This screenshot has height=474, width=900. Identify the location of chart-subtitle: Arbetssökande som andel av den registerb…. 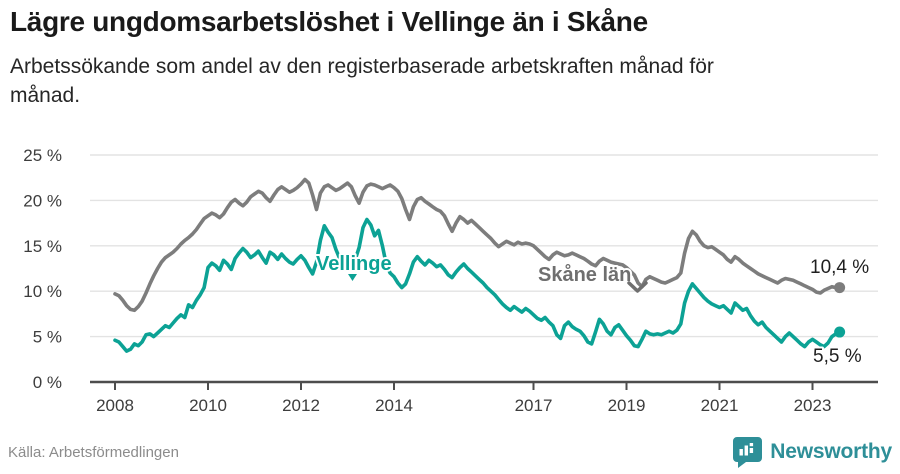
(362, 81).